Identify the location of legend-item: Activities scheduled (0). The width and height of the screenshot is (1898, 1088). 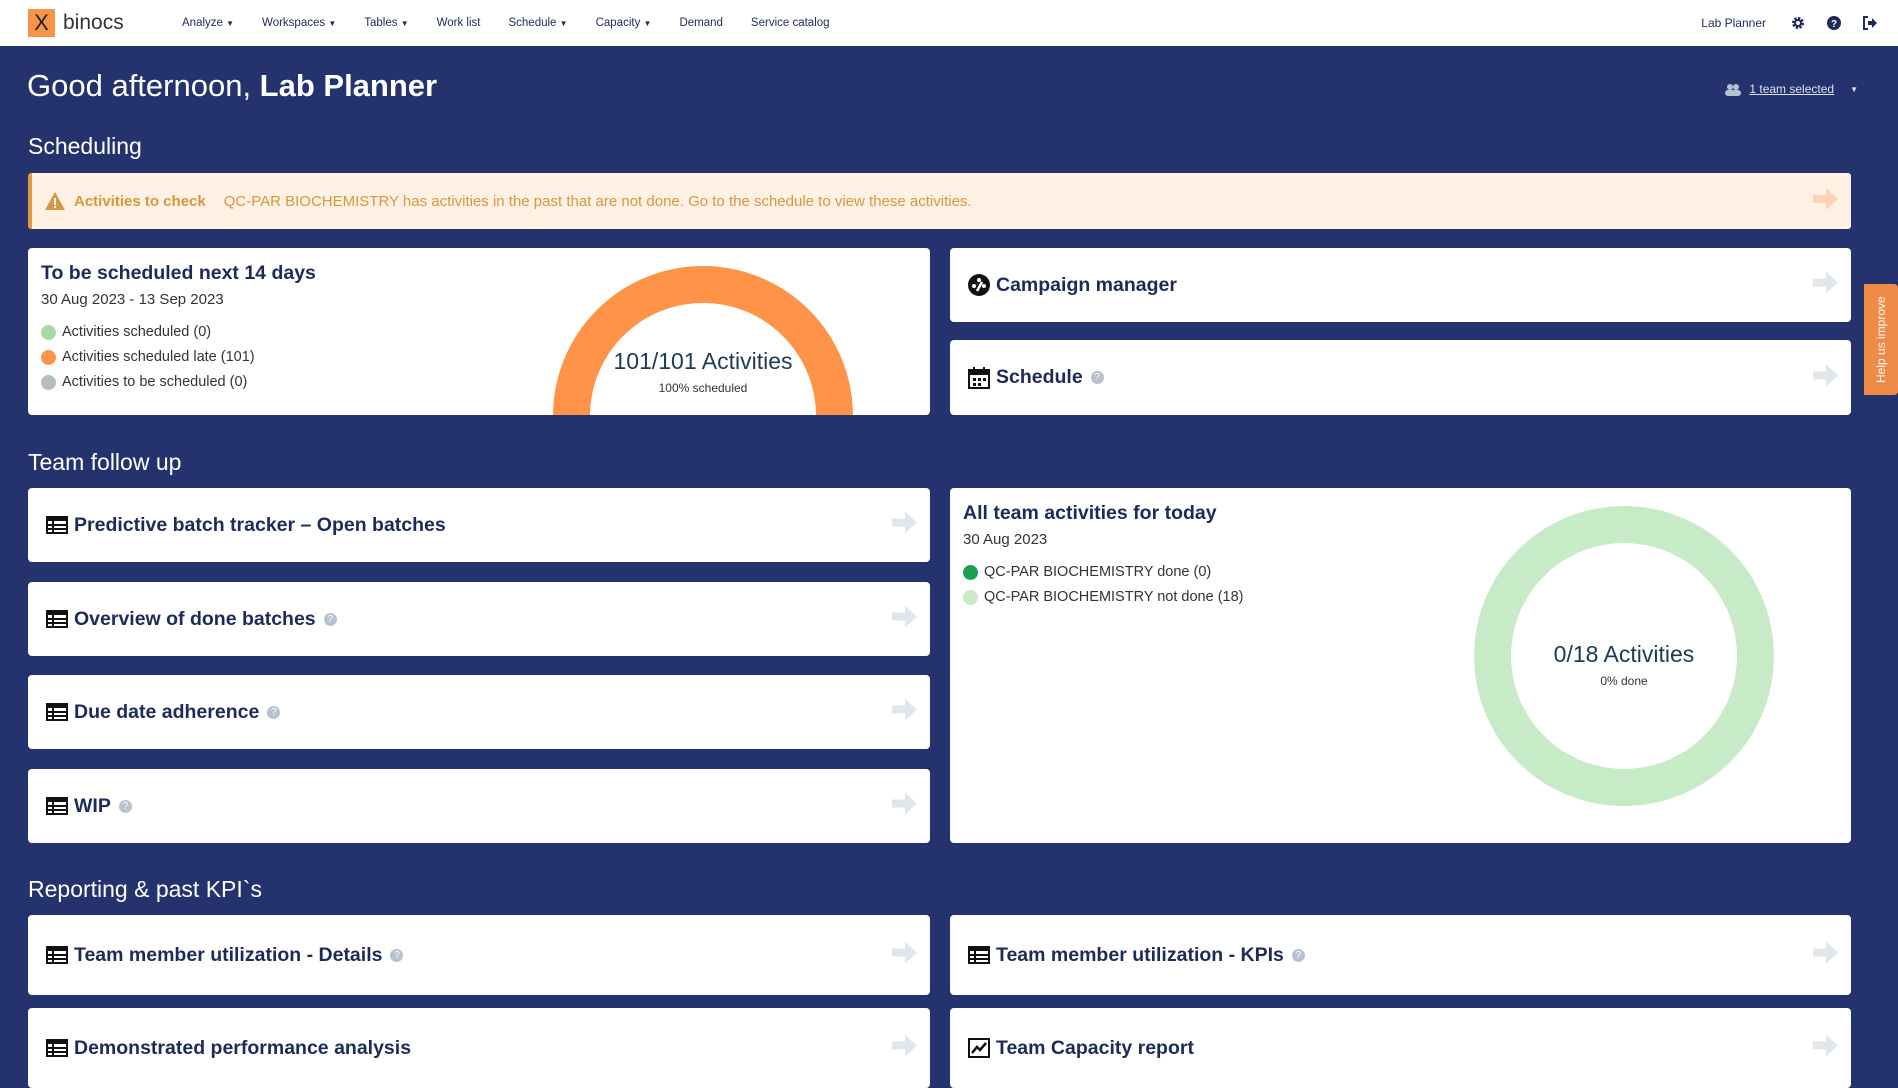
(178, 332).